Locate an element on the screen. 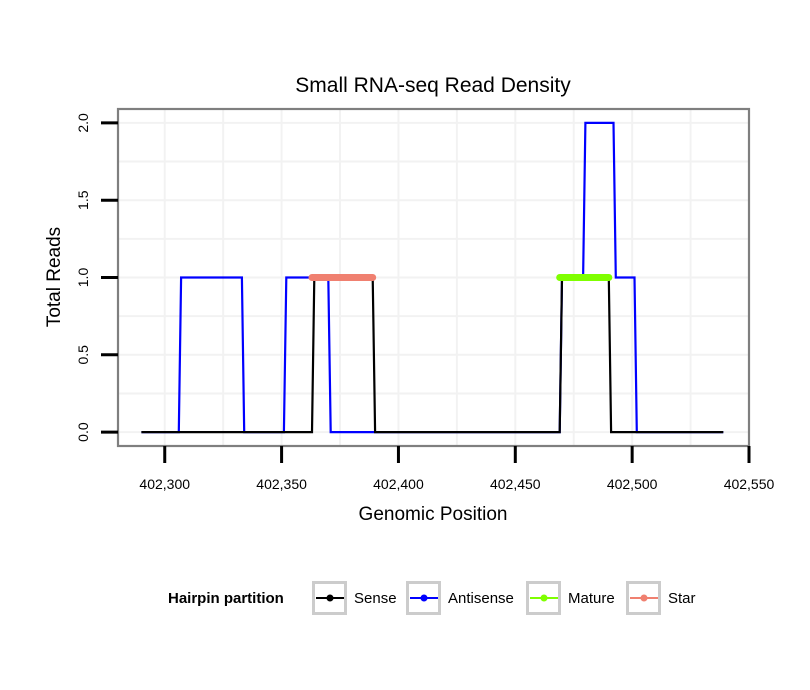 Image resolution: width=810 pixels, height=690 pixels. legend-item-star: Star is located at coordinates (661, 598).